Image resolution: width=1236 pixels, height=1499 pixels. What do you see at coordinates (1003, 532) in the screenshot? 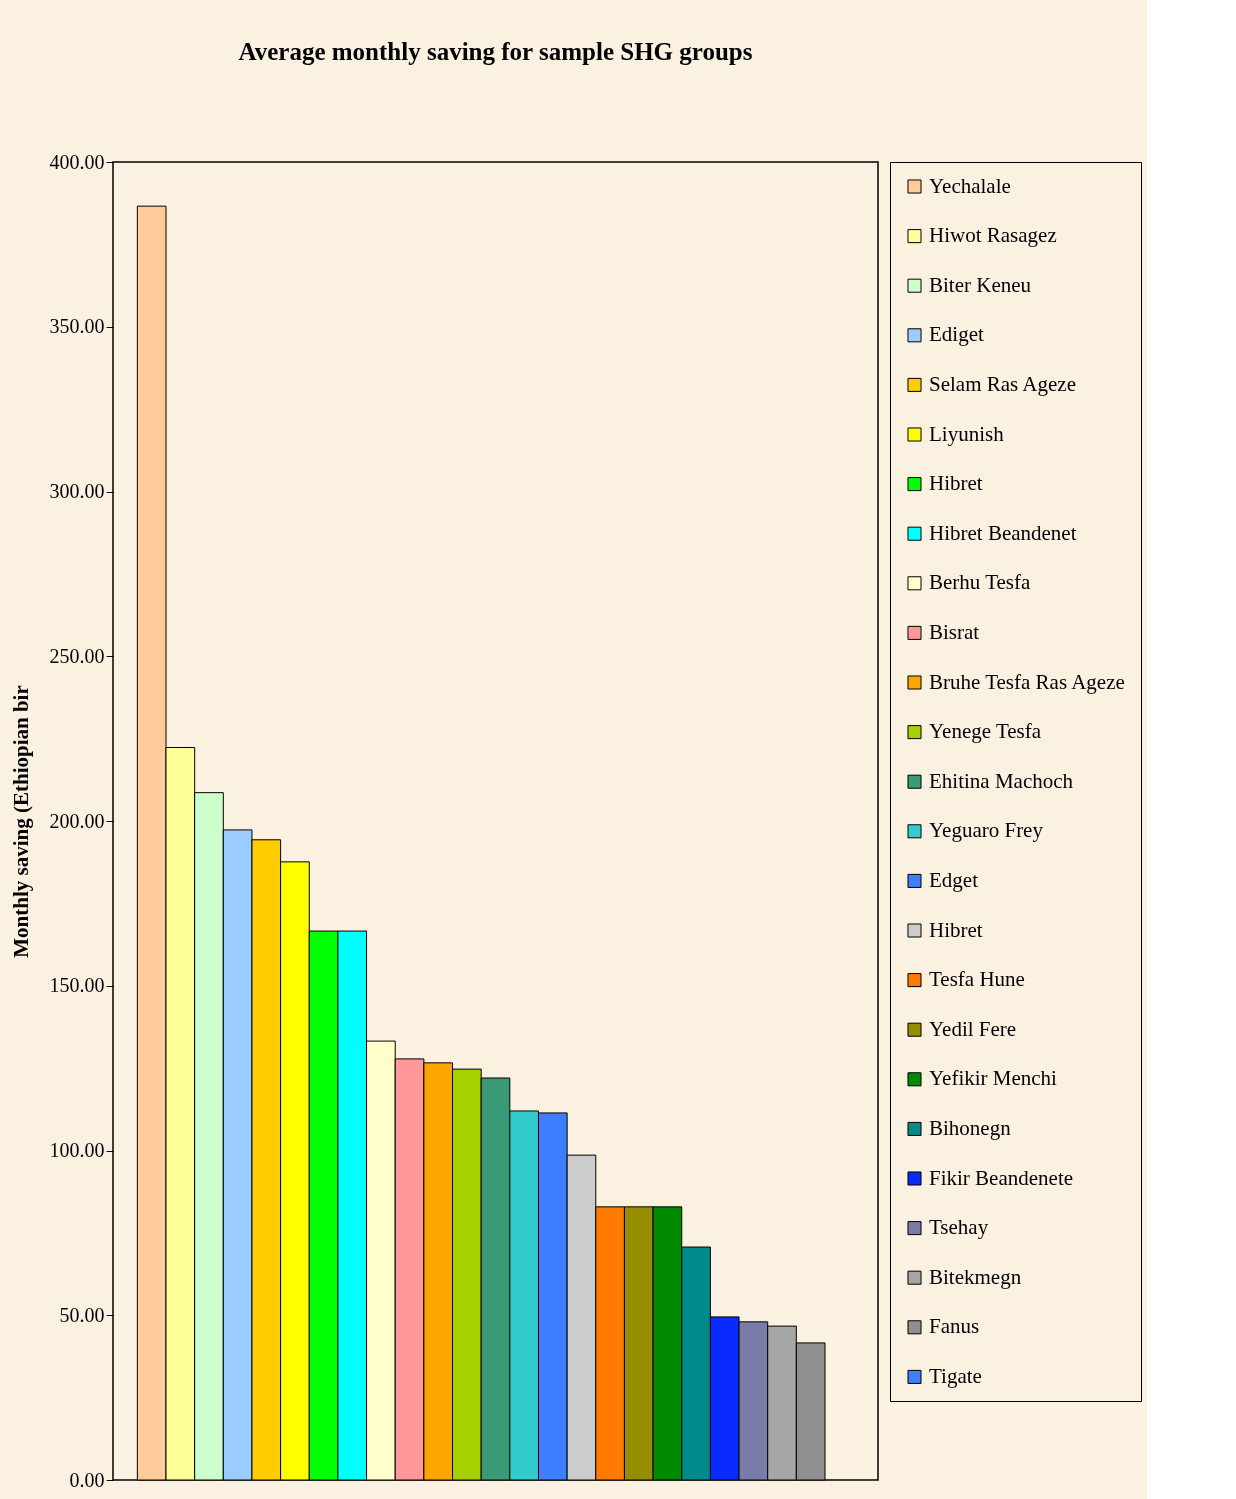
I see `legend-label: Hibret Beandenet` at bounding box center [1003, 532].